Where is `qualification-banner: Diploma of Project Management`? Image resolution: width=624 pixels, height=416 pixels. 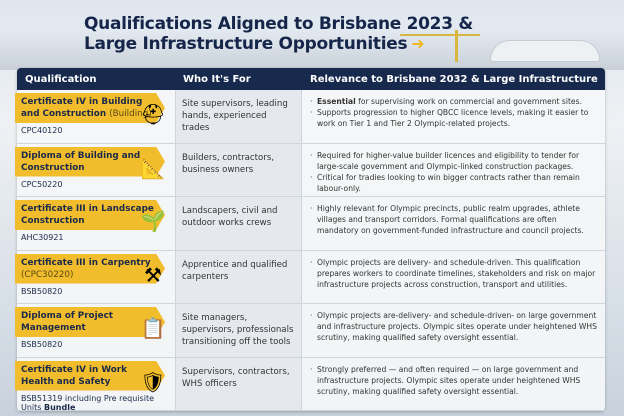 qualification-banner: Diploma of Project Management is located at coordinates (90, 322).